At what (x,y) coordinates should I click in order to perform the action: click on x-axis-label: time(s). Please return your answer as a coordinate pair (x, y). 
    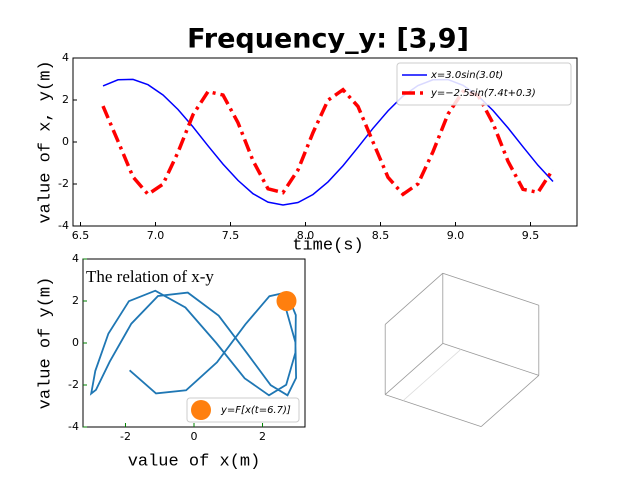
    Looking at the image, I should click on (327, 245).